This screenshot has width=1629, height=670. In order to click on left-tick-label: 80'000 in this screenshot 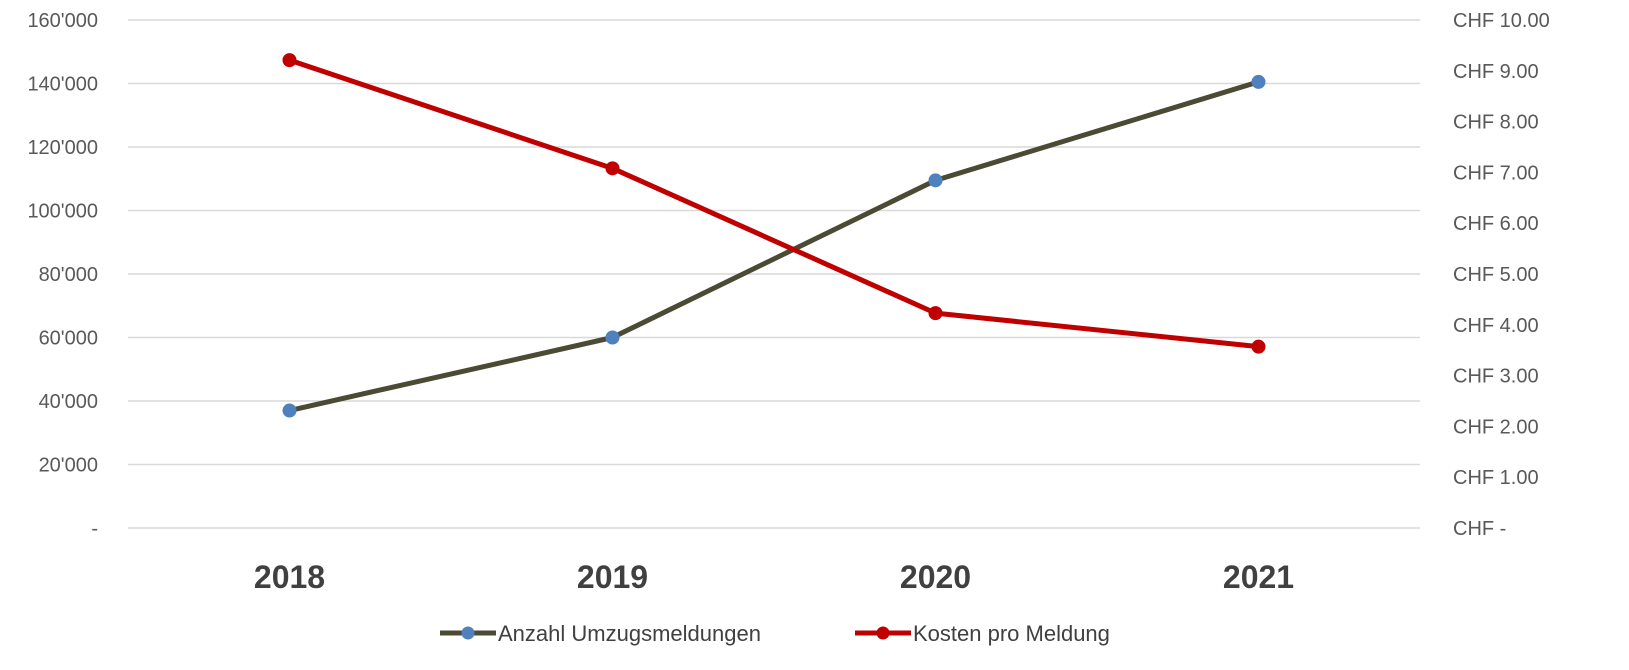, I will do `click(68, 275)`.